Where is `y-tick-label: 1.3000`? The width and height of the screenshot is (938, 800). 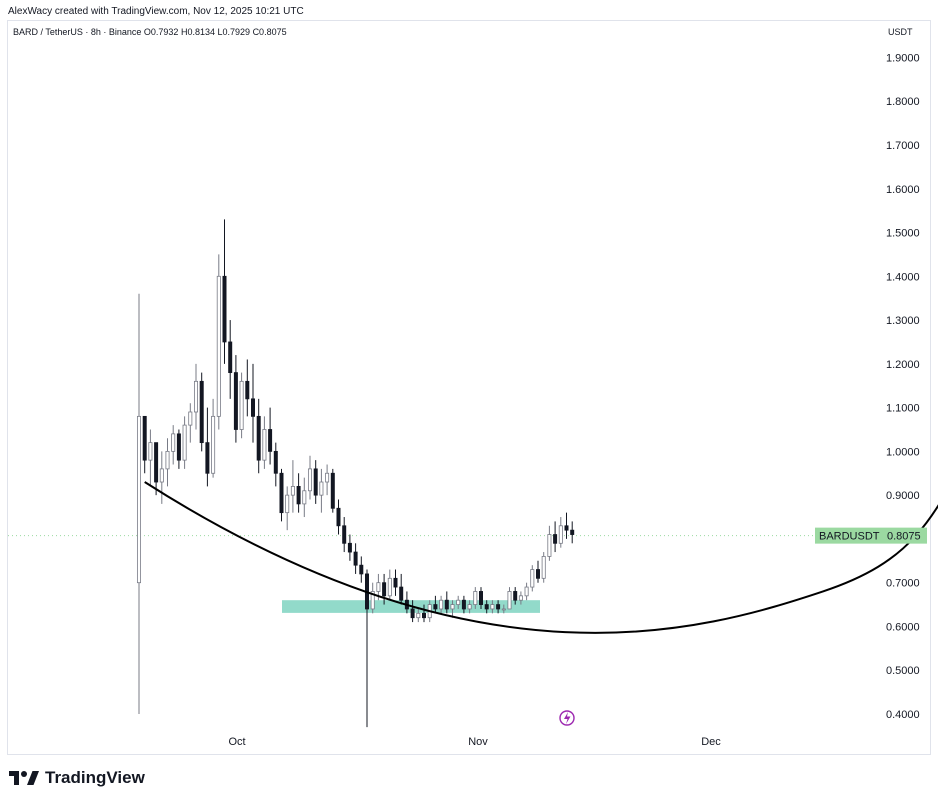 y-tick-label: 1.3000 is located at coordinates (903, 321).